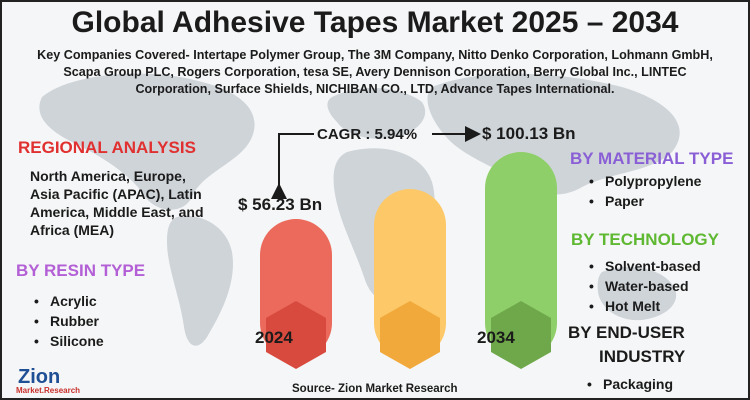  I want to click on value-2034: $ 100.13 Bn, so click(529, 133).